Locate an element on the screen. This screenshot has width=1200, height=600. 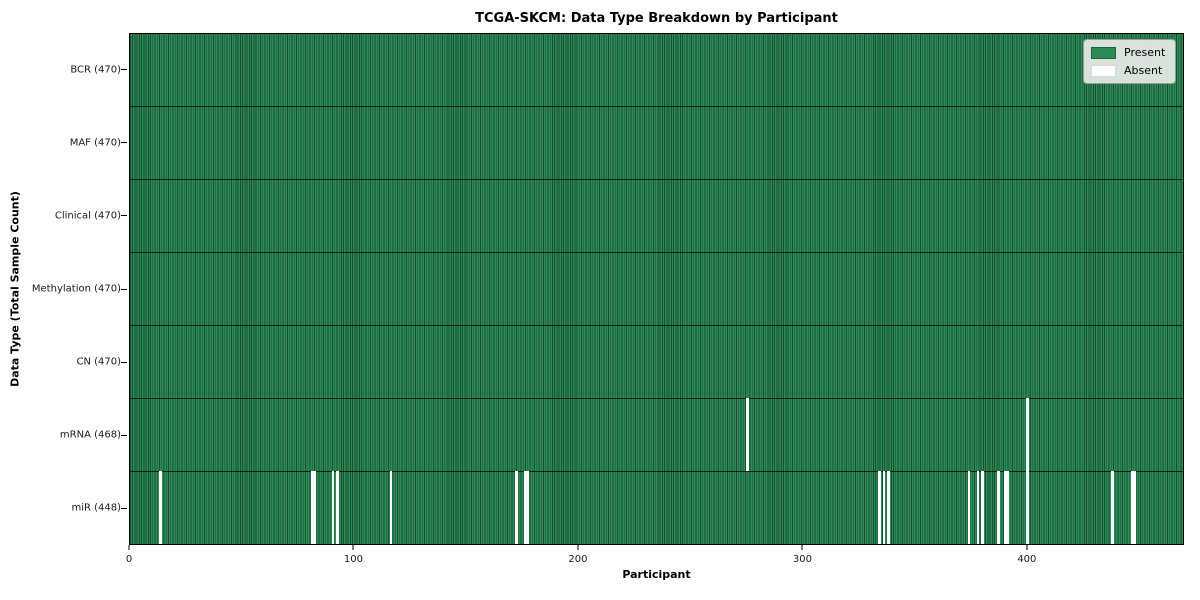
y-tick-label: miR (448) is located at coordinates (96, 508).